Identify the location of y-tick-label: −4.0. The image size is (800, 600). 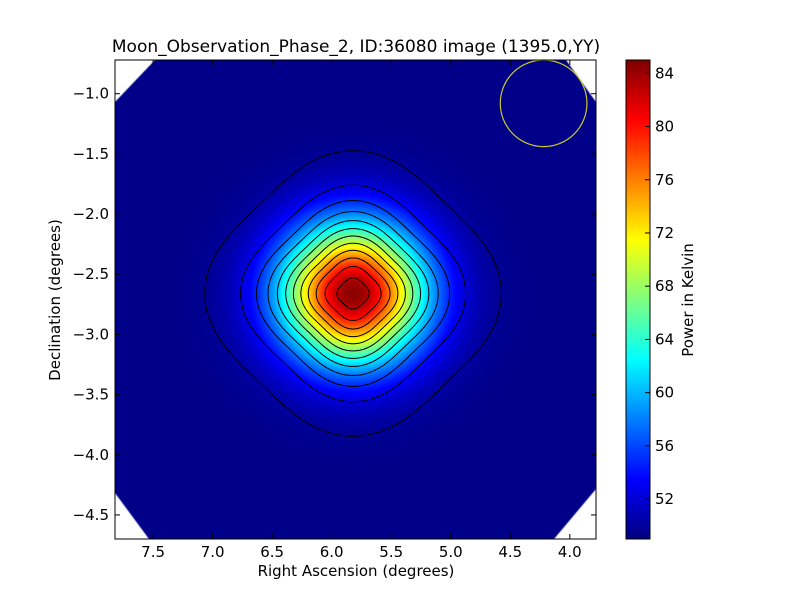
(91, 455).